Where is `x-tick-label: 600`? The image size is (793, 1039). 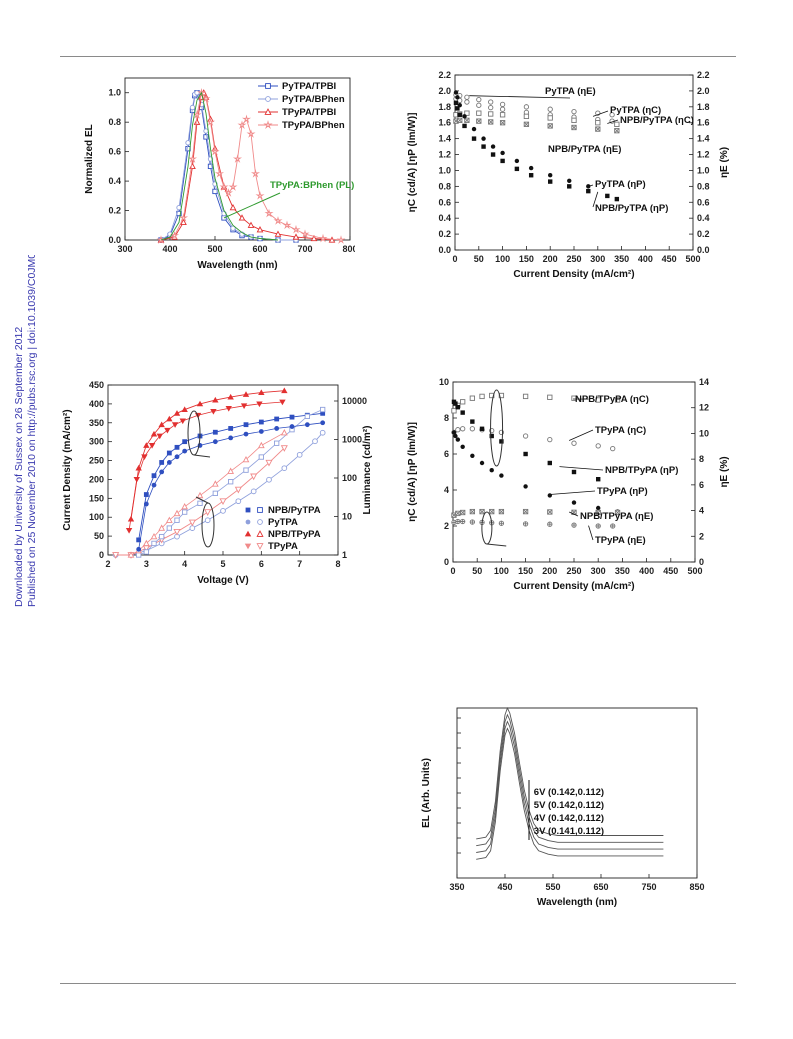 x-tick-label: 600 is located at coordinates (259, 249).